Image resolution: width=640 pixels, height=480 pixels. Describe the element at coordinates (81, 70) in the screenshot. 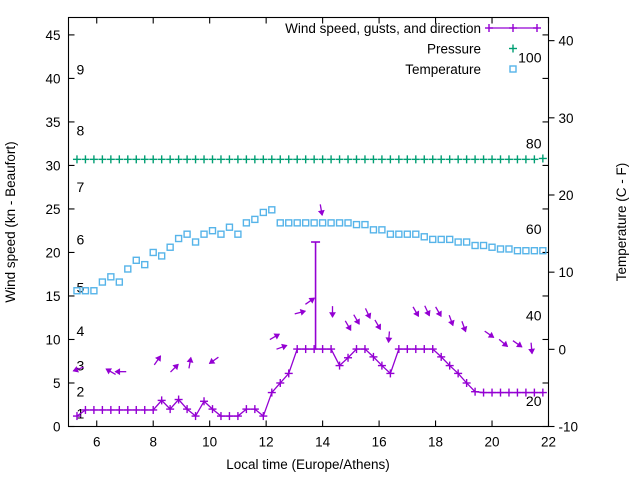

I see `beaufort-label: 9` at that location.